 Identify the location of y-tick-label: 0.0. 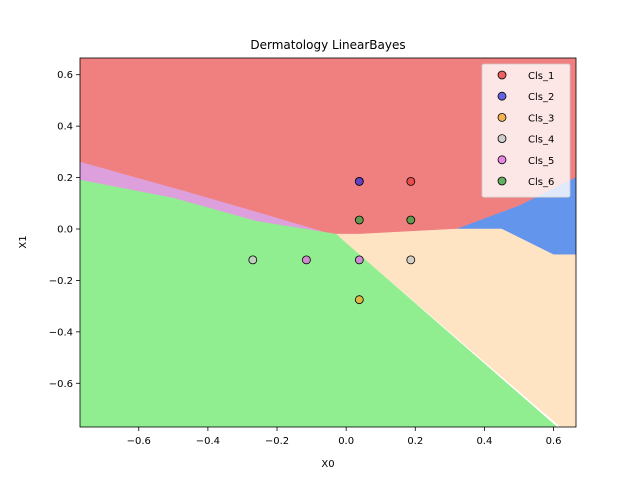
(65, 230).